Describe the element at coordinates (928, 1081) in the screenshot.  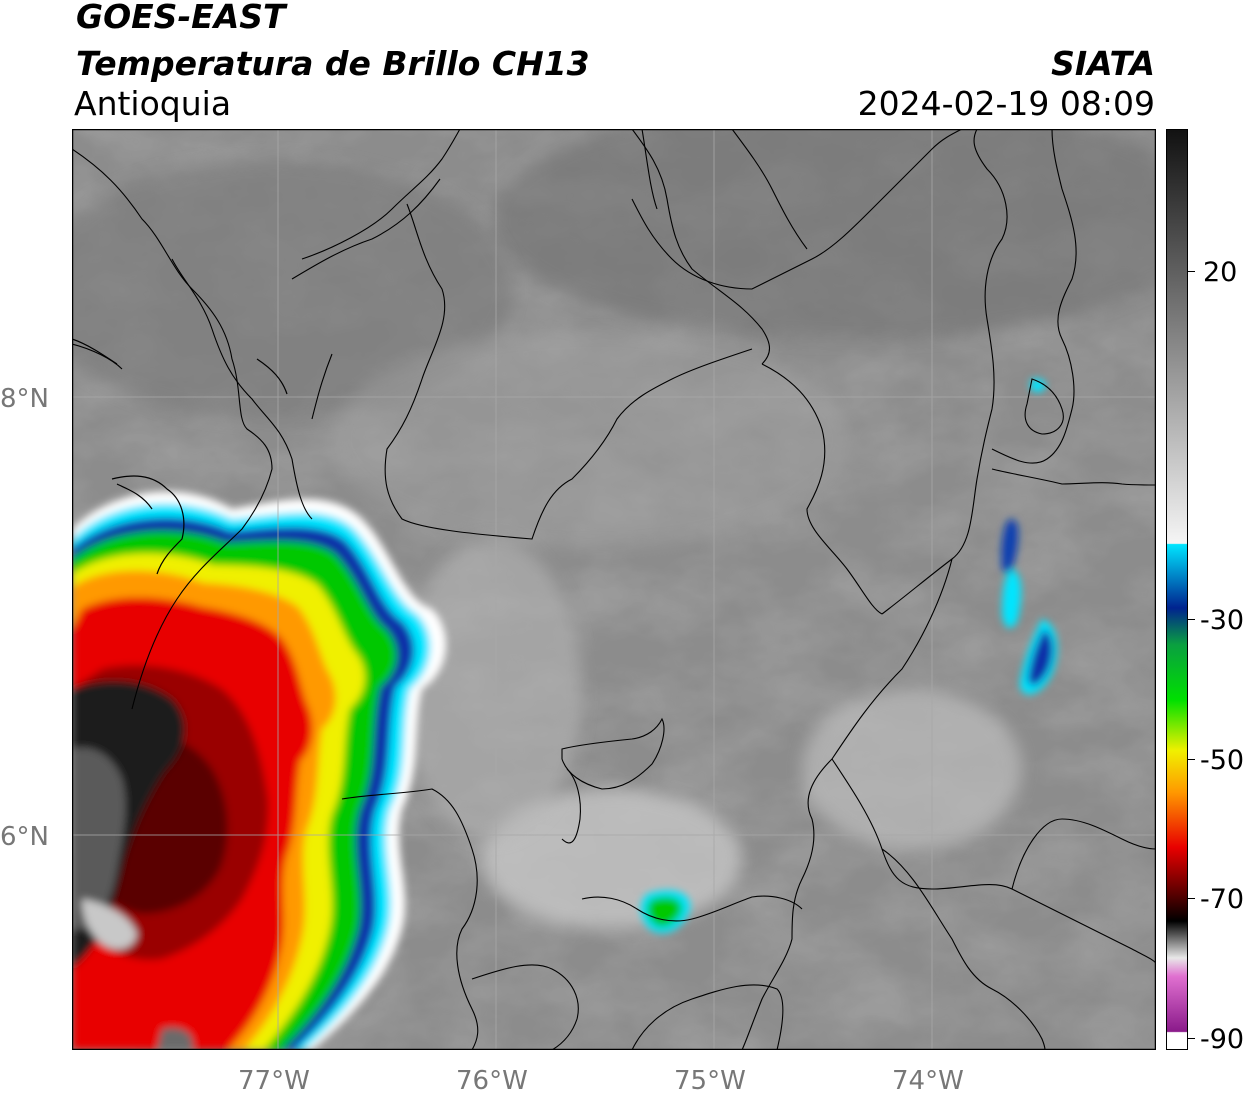
I see `lon-label-74w: 74°W` at that location.